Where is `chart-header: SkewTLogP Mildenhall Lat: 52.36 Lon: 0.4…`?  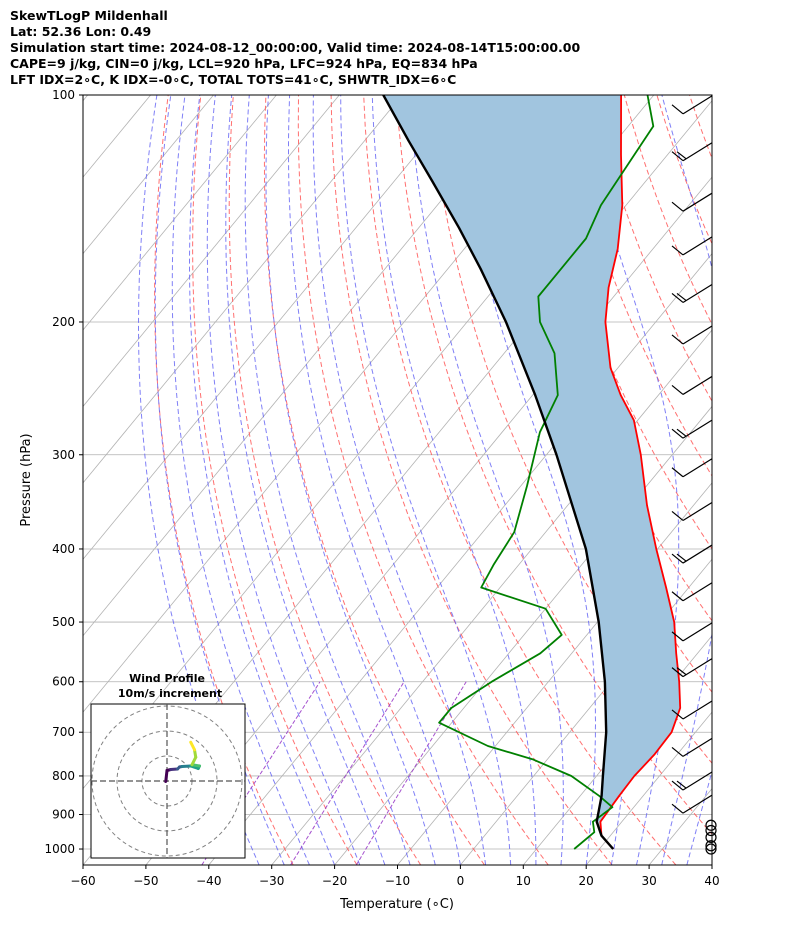 chart-header: SkewTLogP Mildenhall Lat: 52.36 Lon: 0.4… is located at coordinates (395, 48).